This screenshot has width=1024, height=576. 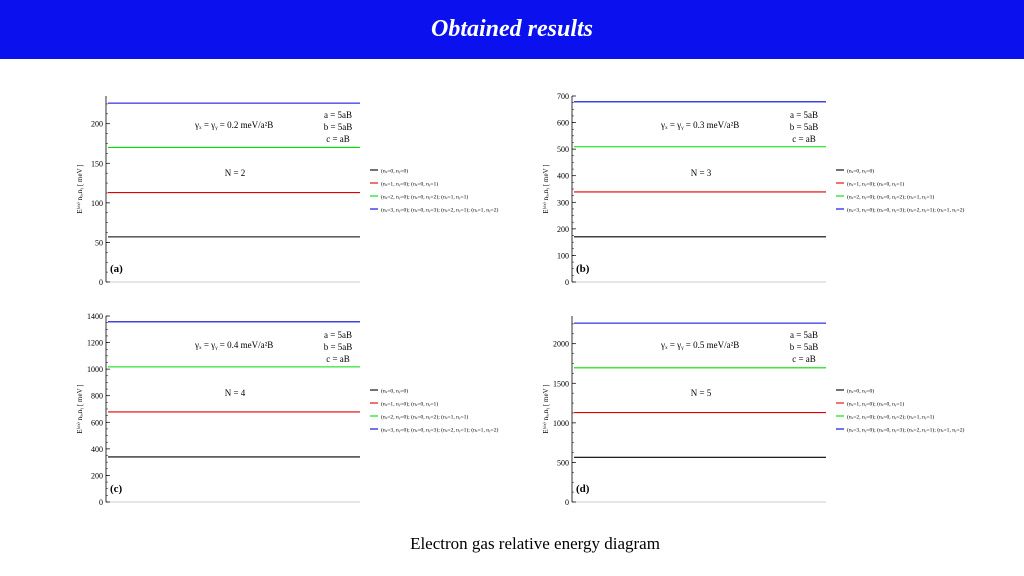 What do you see at coordinates (97, 396) in the screenshot?
I see `y-tick-label: 800` at bounding box center [97, 396].